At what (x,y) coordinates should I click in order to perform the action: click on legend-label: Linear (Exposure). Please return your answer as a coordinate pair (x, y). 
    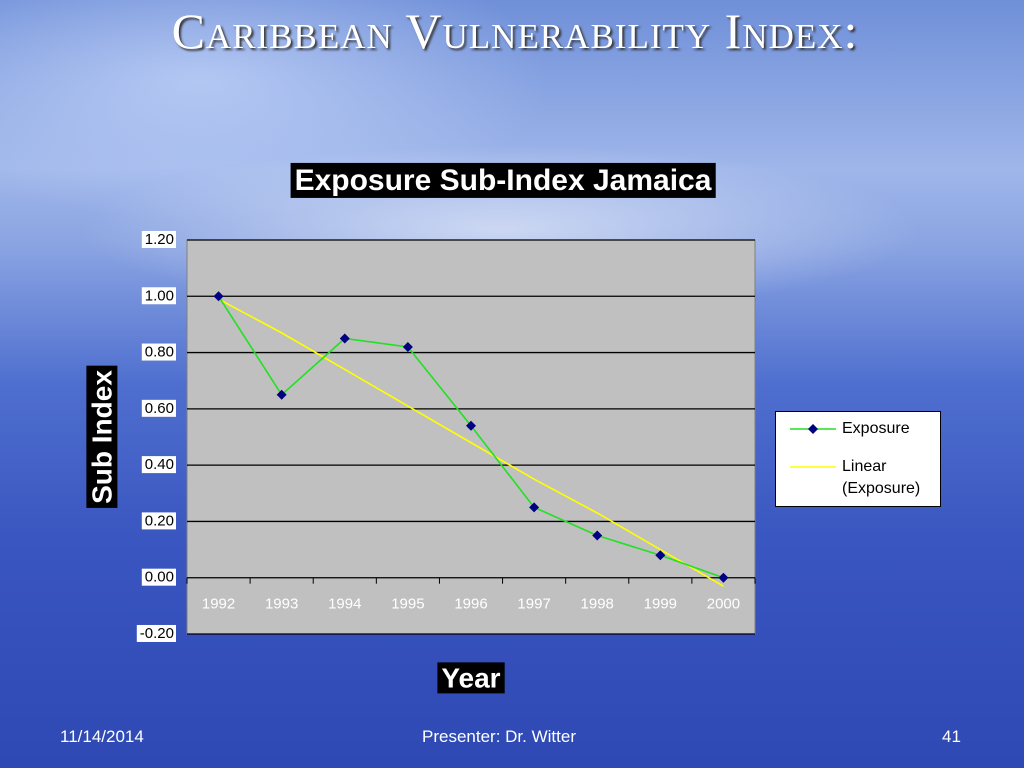
    Looking at the image, I should click on (881, 477).